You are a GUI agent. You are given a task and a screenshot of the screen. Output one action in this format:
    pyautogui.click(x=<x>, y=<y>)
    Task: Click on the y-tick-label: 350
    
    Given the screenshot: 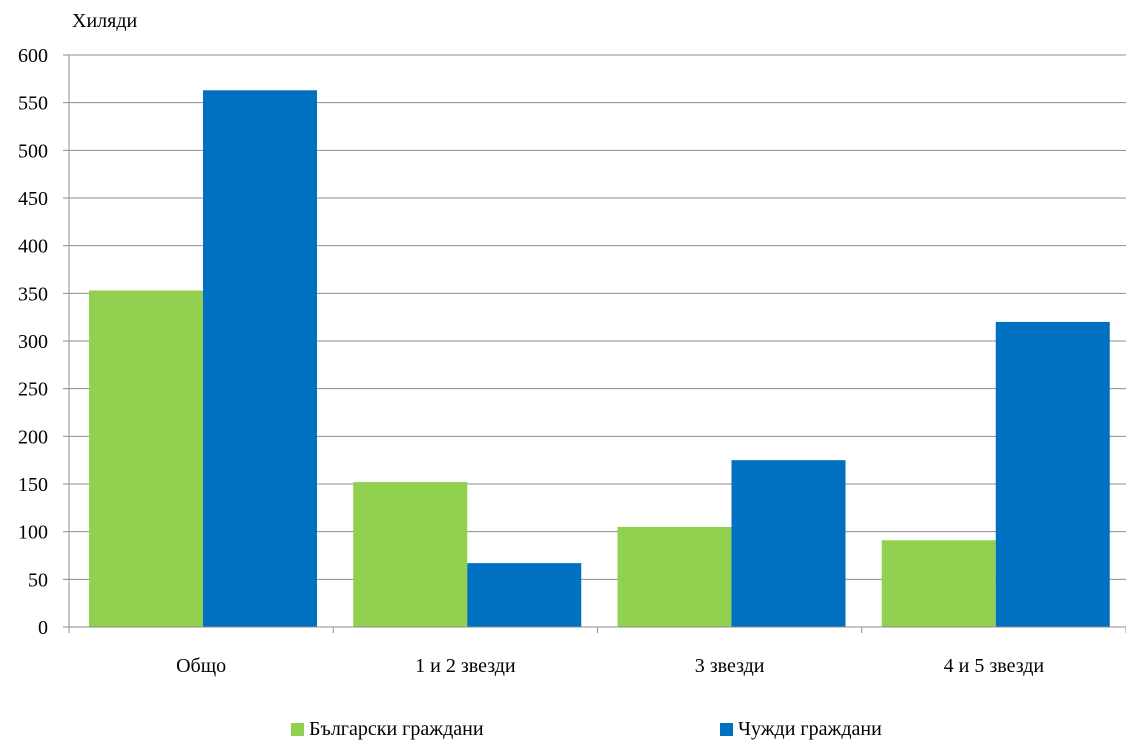 What is the action you would take?
    pyautogui.click(x=33, y=294)
    